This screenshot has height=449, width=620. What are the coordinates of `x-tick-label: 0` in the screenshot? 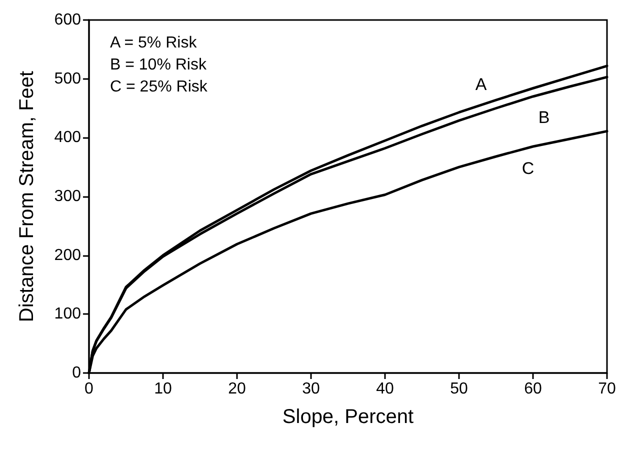 It's located at (89, 389).